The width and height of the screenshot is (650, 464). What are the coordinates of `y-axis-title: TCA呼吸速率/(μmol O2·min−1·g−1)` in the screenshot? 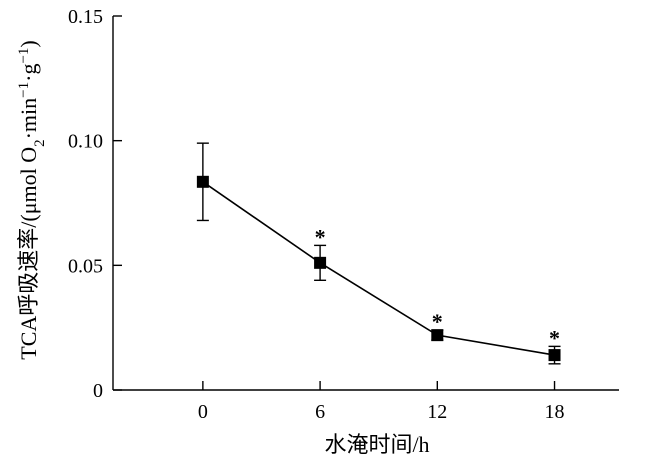 It's located at (32, 200).